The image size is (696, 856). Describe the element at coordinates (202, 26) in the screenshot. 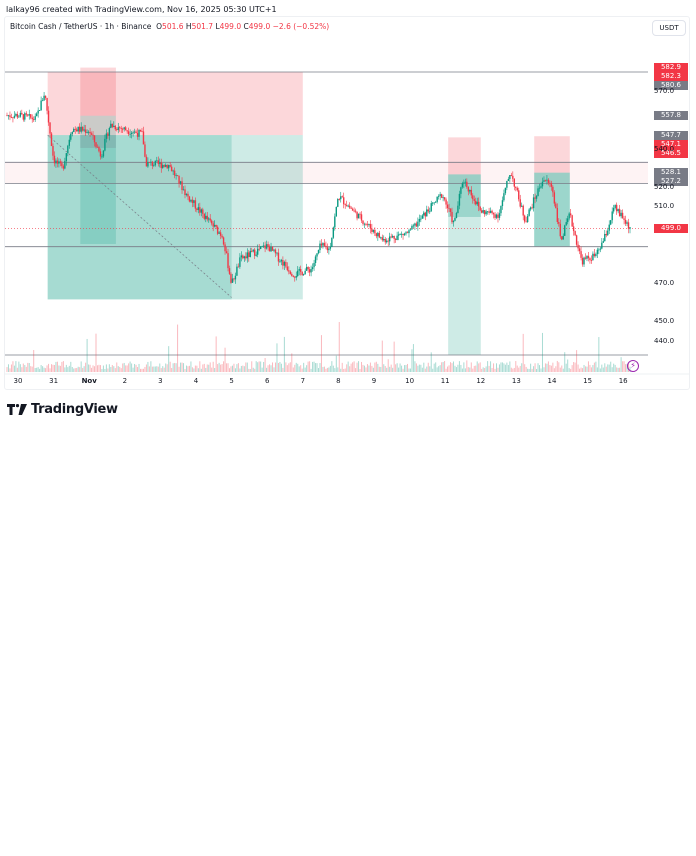

I see `high-value: 501.7` at that location.